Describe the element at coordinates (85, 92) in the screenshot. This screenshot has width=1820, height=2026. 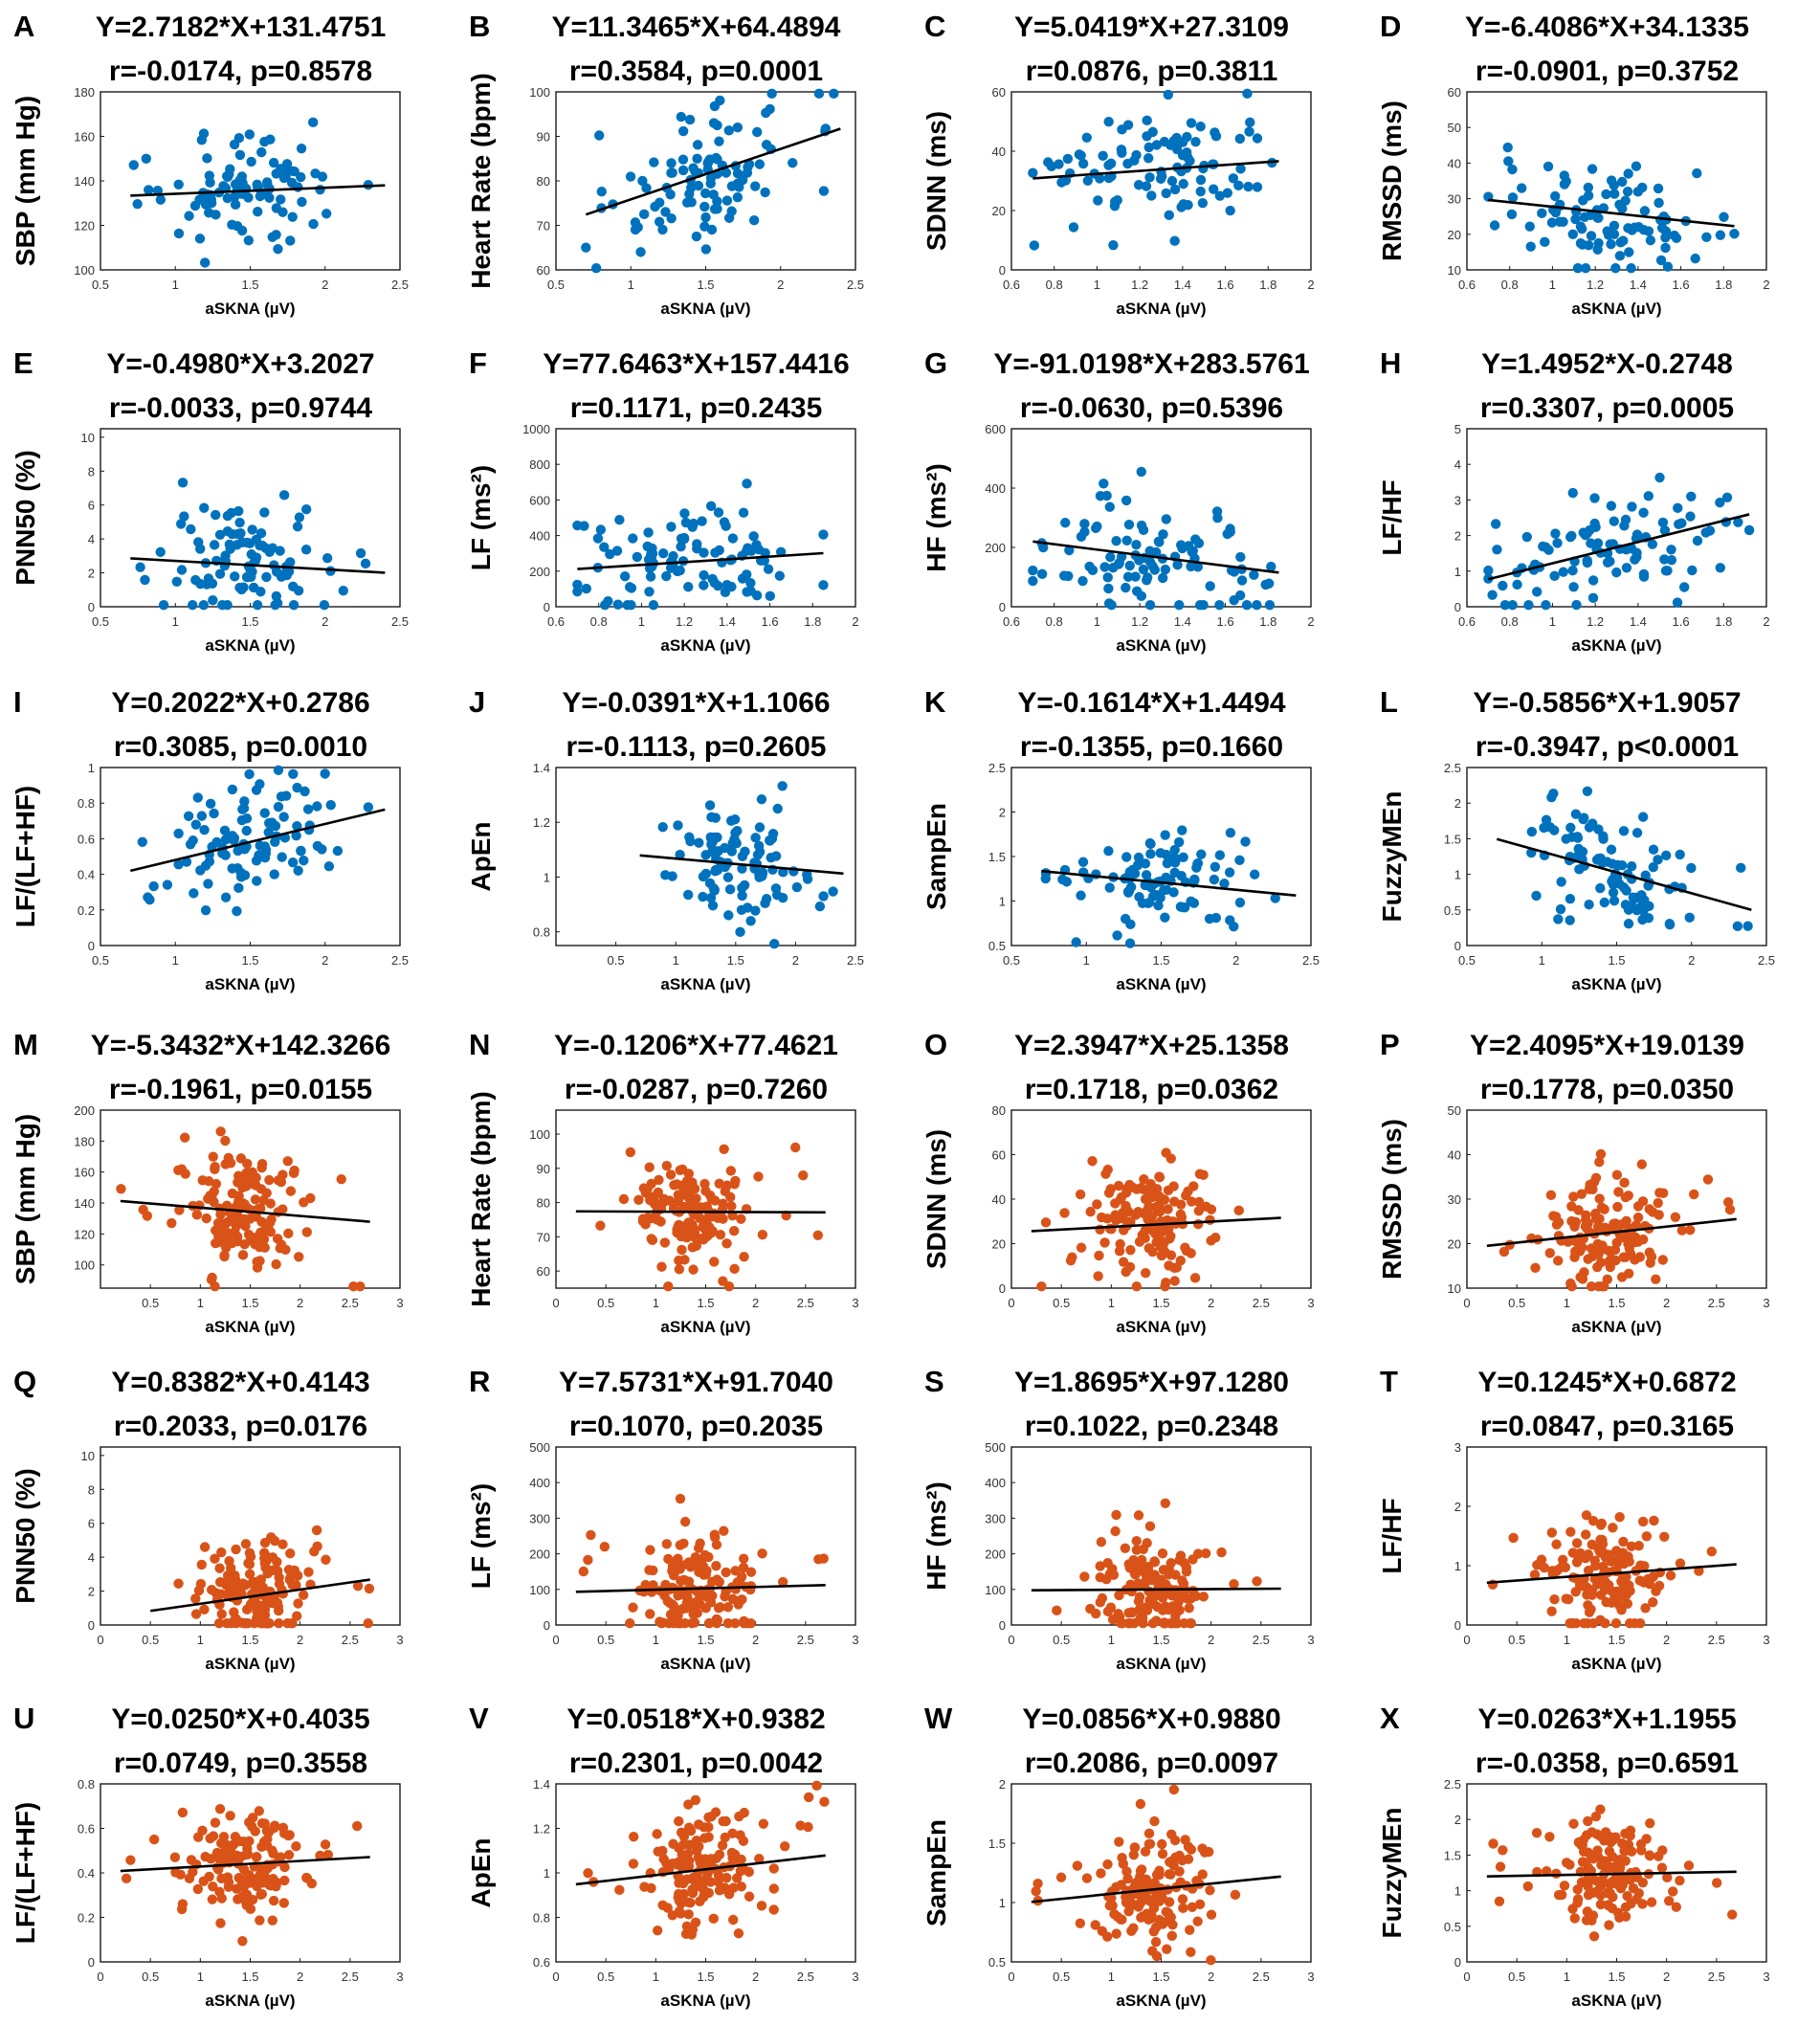
I see `y-tick-label: 180` at that location.